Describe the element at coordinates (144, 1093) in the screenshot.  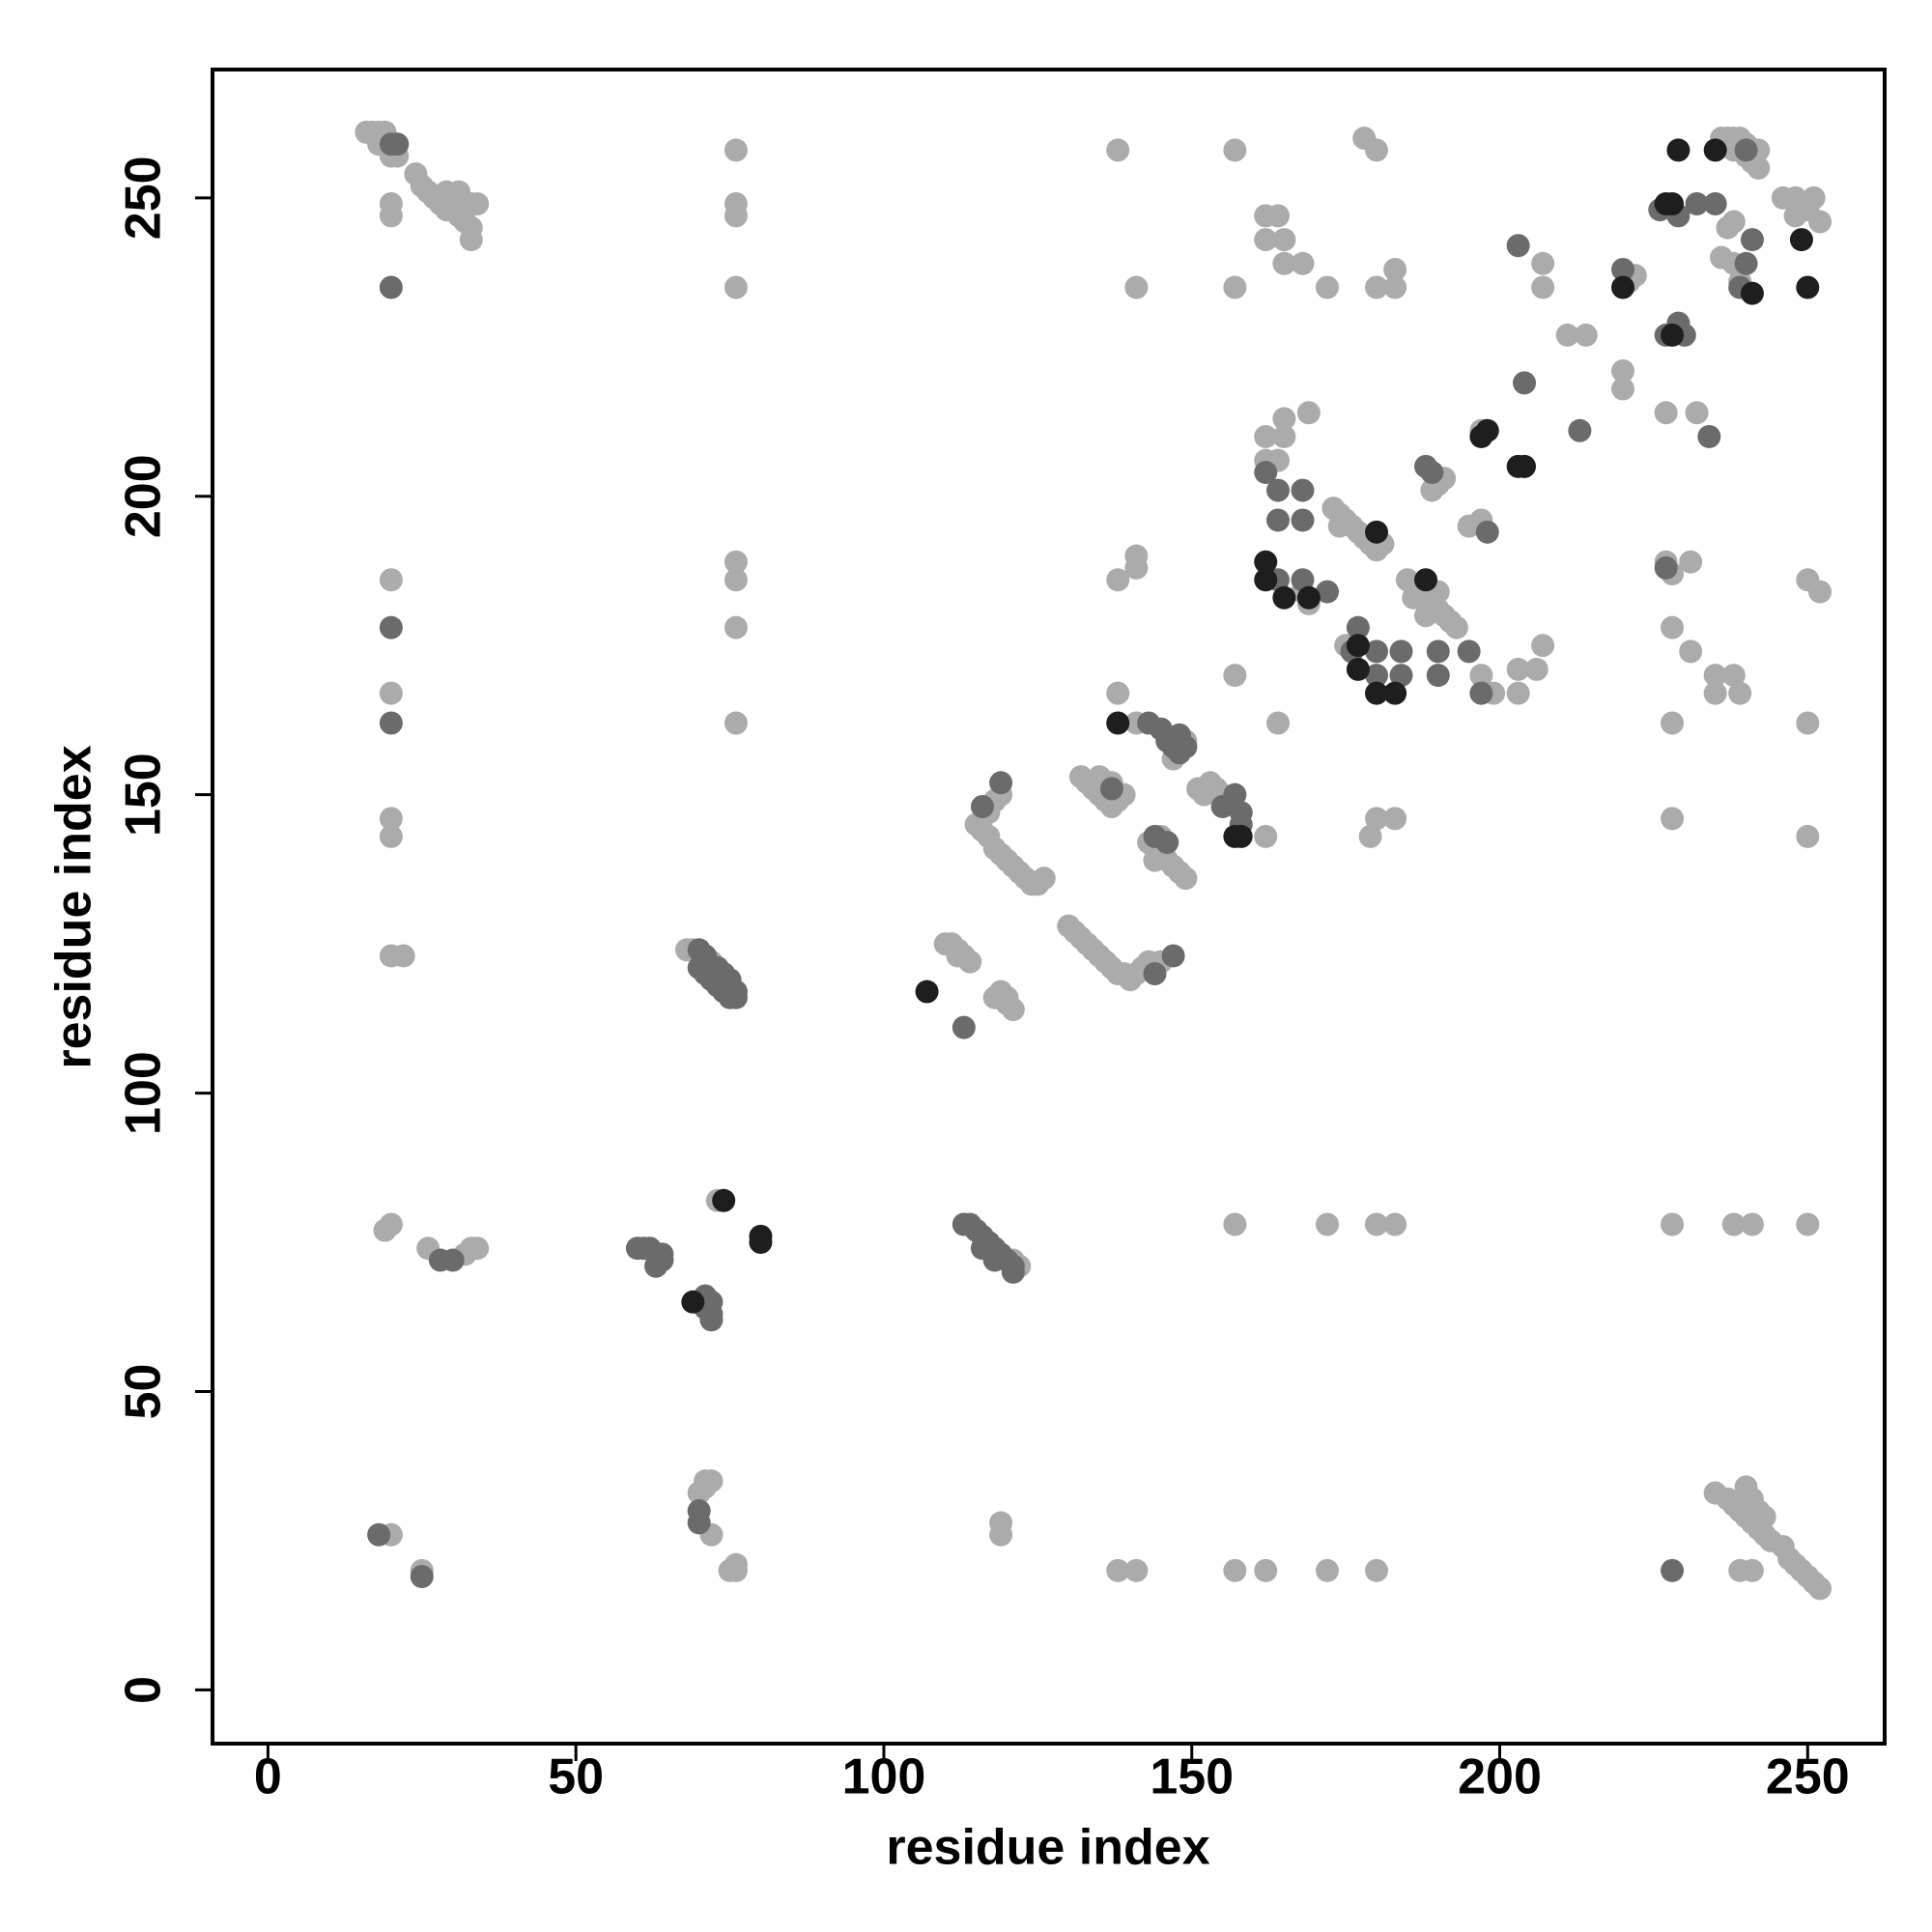
I see `y-tick-label: 100` at that location.